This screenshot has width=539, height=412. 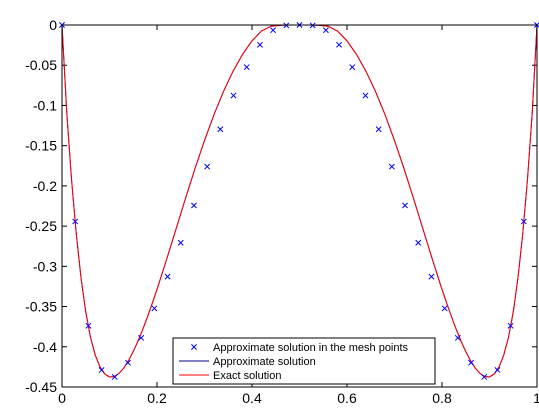 I want to click on x-tick-labels: 0 0.2 0.4 0.6 0.8 1, so click(x=298, y=398).